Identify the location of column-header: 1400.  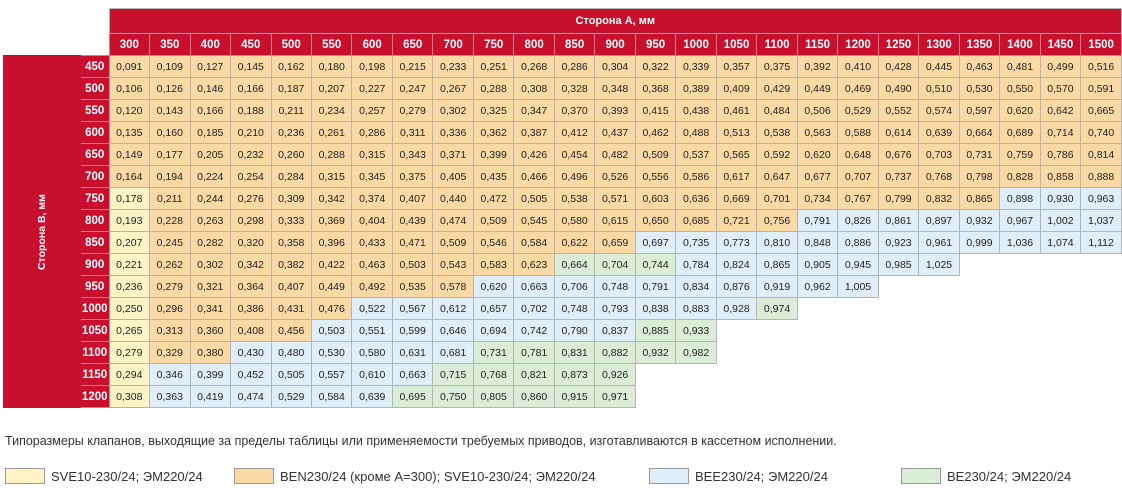
(1020, 44).